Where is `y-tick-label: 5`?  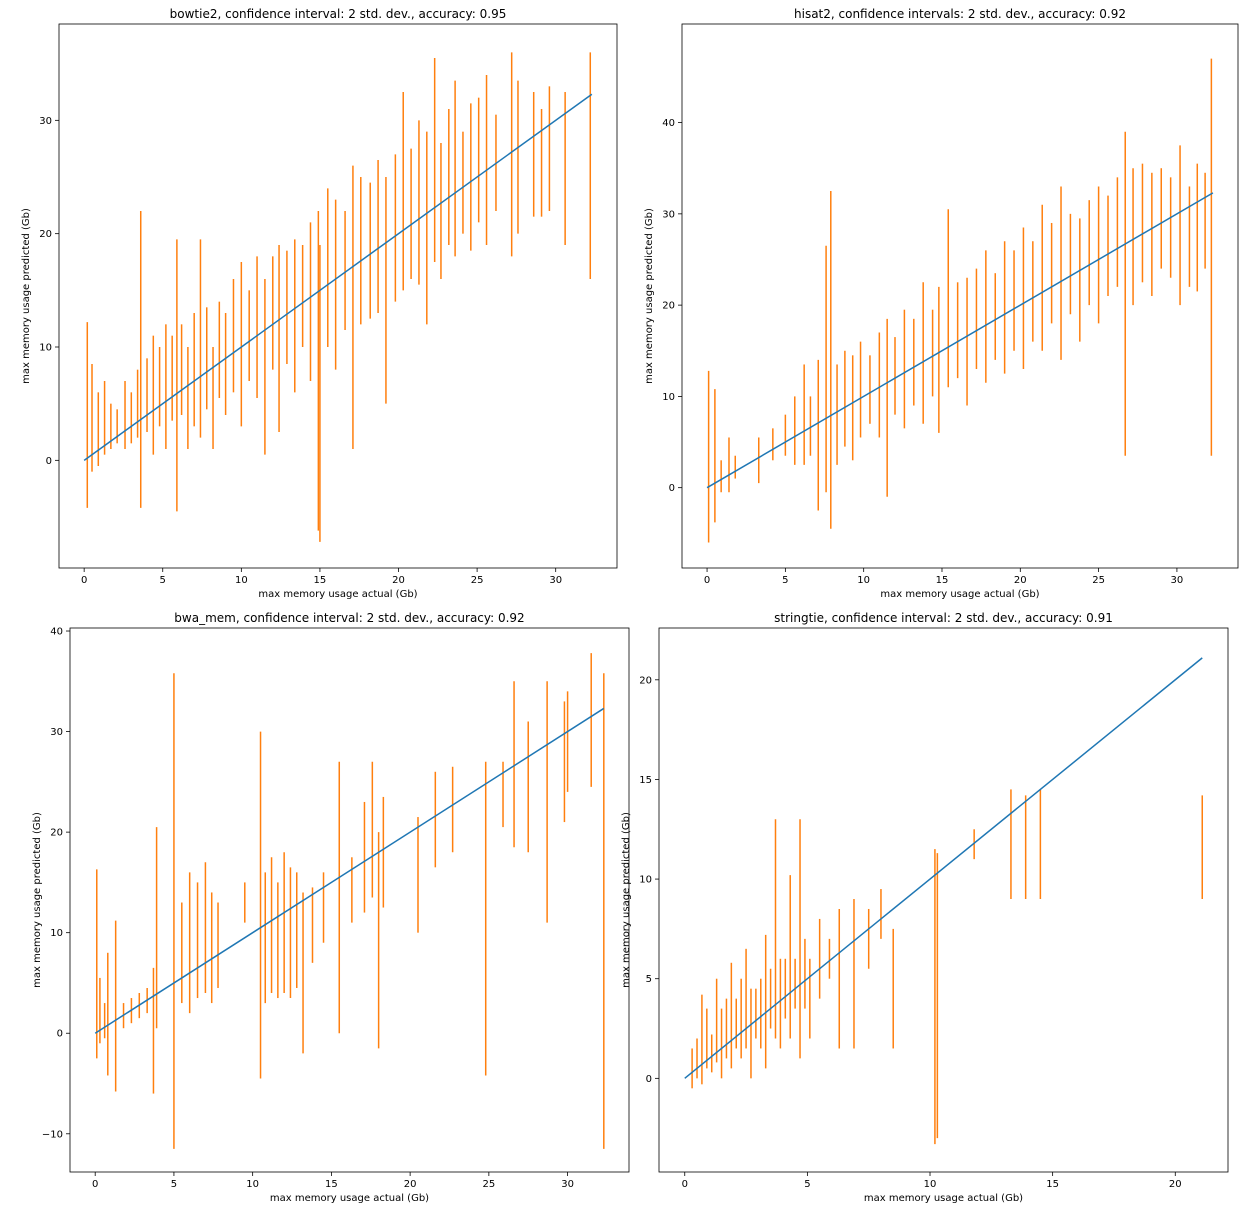
y-tick-label: 5 is located at coordinates (649, 979).